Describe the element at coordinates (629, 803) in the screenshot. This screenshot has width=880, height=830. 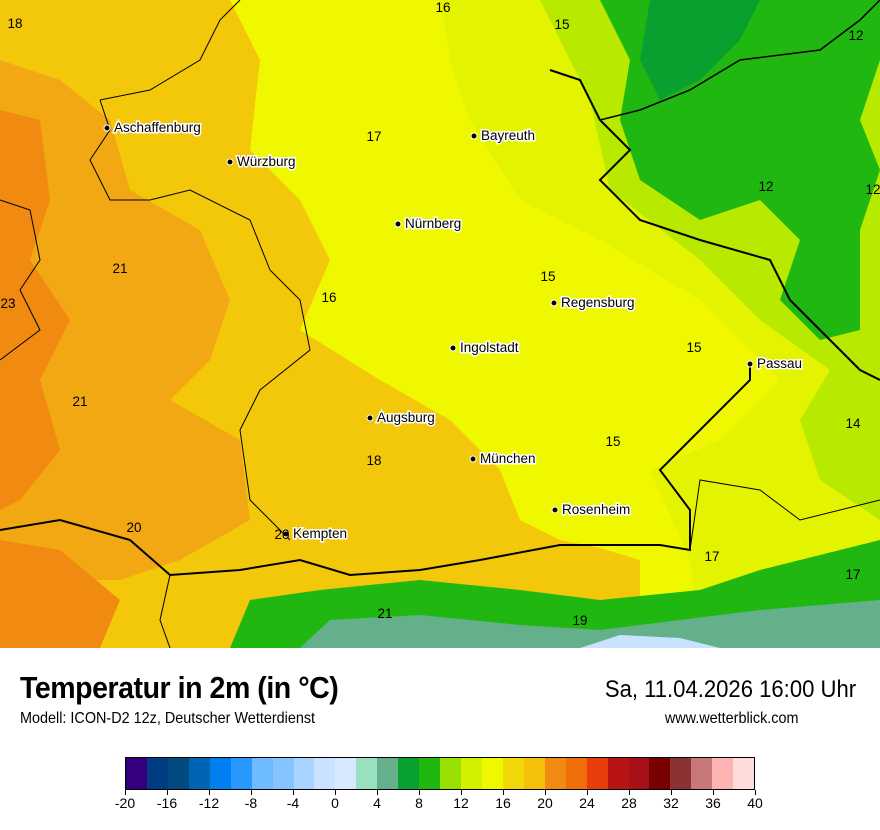
I see `legend-tick-label: 28` at that location.